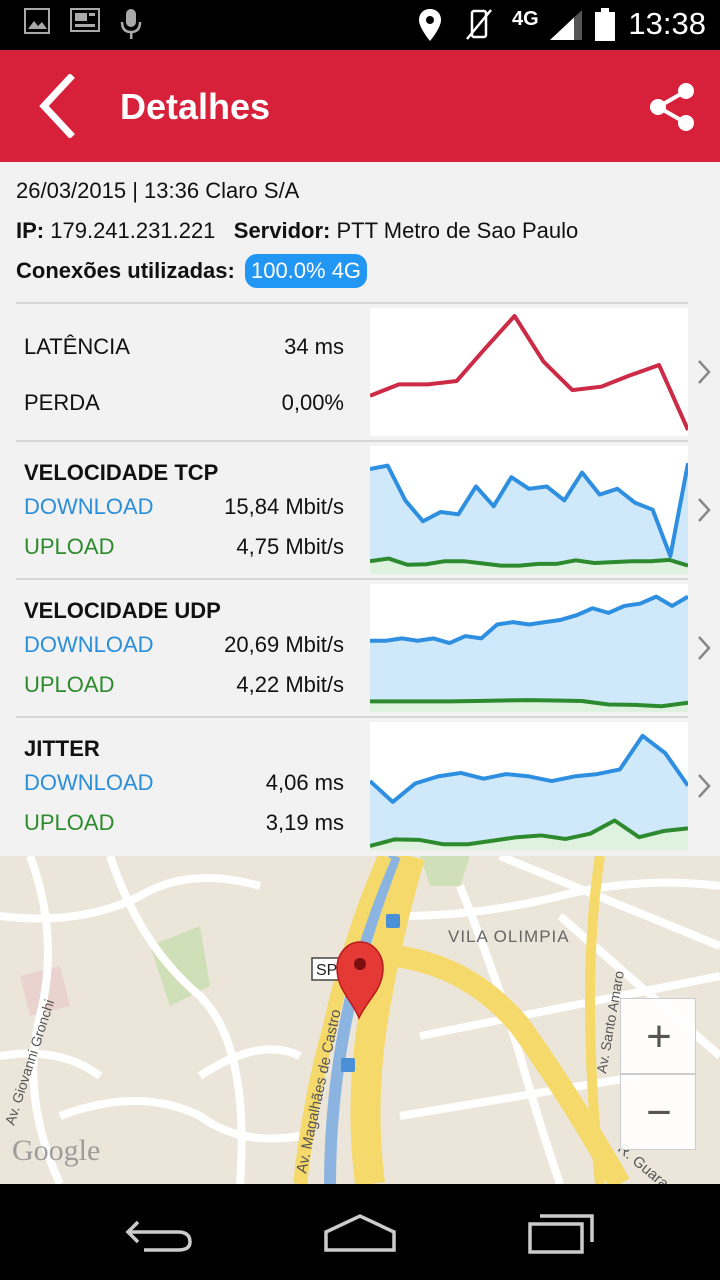 The width and height of the screenshot is (720, 1280). I want to click on tcp-upload-label: UPLOAD, so click(69, 546).